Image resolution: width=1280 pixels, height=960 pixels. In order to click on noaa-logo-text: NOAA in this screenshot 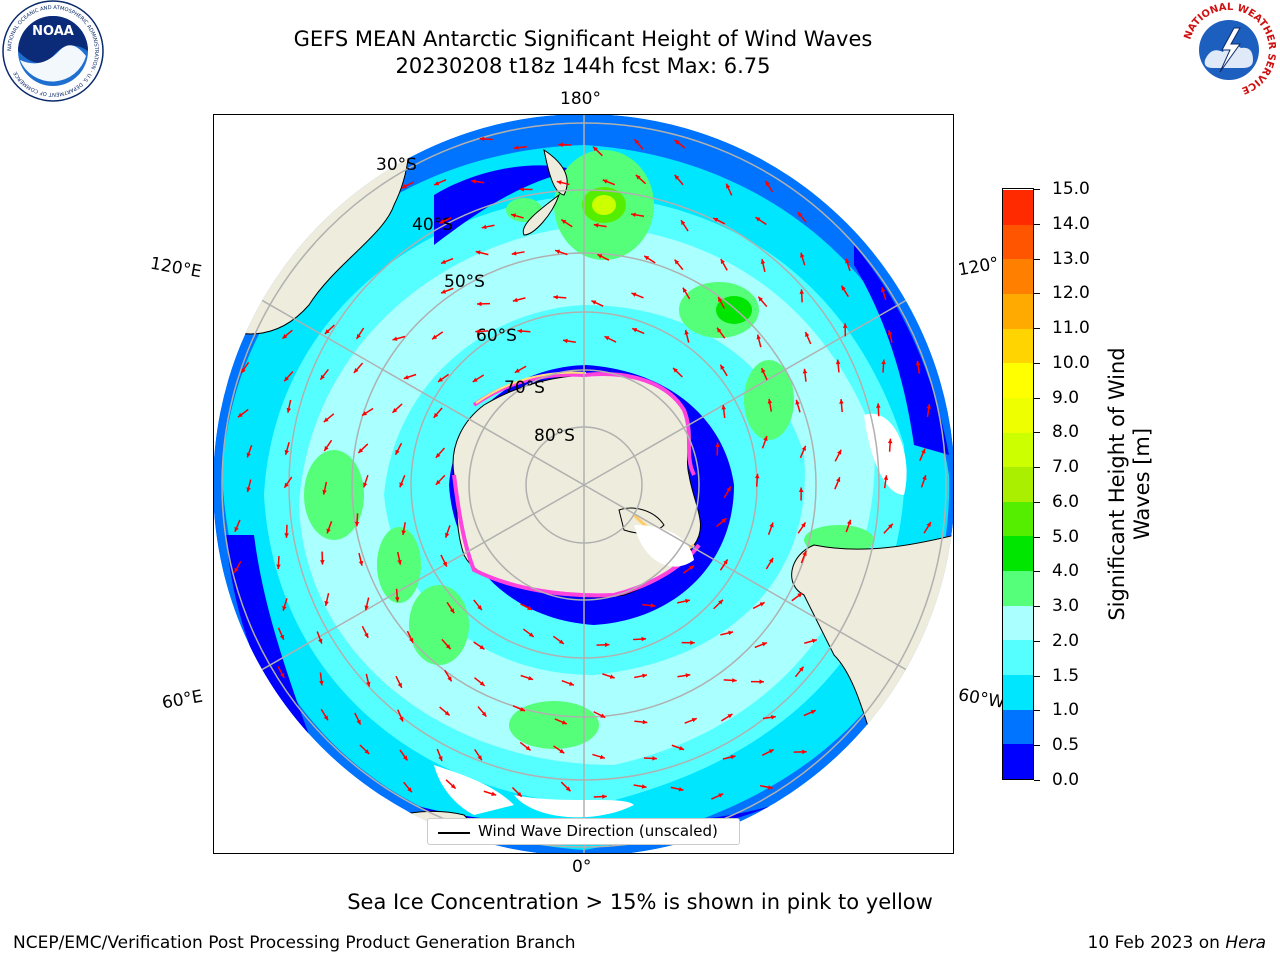, I will do `click(53, 31)`.